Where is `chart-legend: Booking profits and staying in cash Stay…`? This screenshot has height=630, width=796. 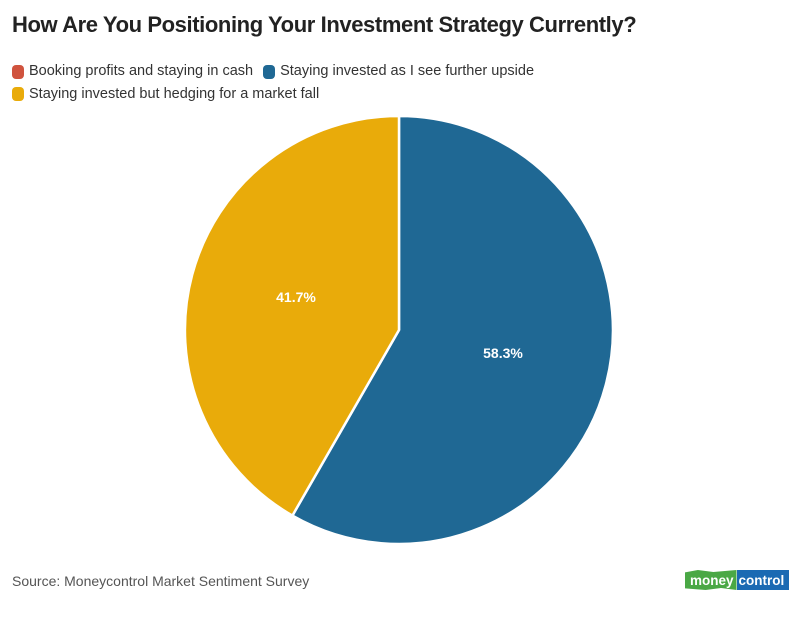 chart-legend: Booking profits and staying in cash Stay… is located at coordinates (322, 84).